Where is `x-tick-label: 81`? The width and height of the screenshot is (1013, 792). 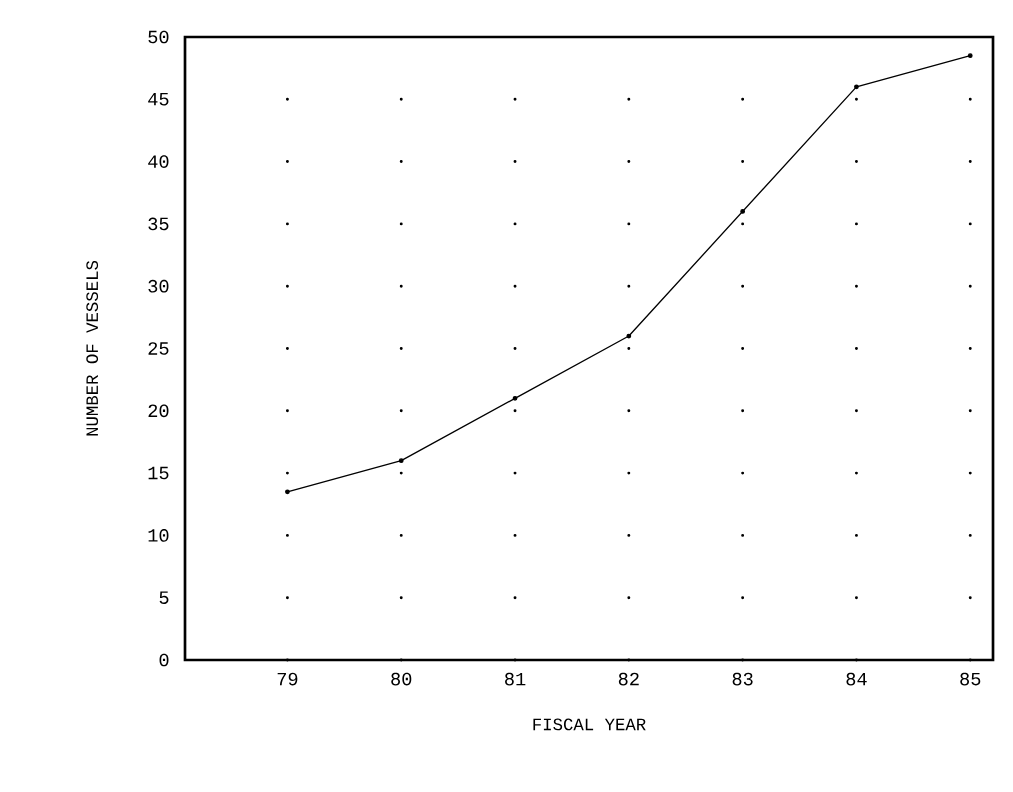
x-tick-label: 81 is located at coordinates (515, 679).